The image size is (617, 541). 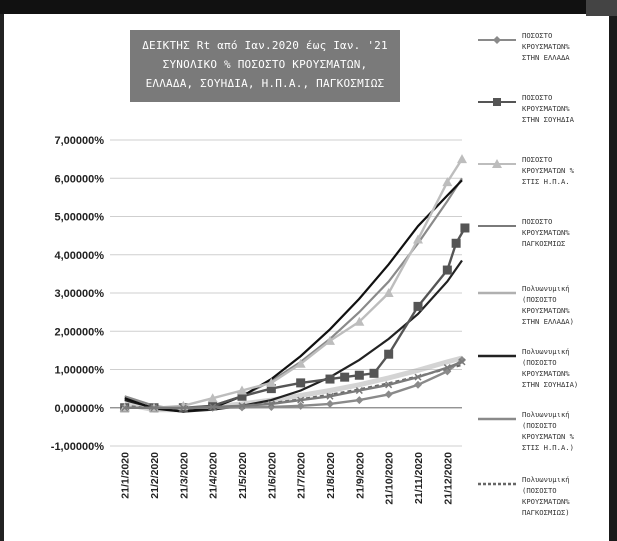 I want to click on legend-label: ΠΑΓΚΟΣΜΙΩΣ, so click(x=543, y=243).